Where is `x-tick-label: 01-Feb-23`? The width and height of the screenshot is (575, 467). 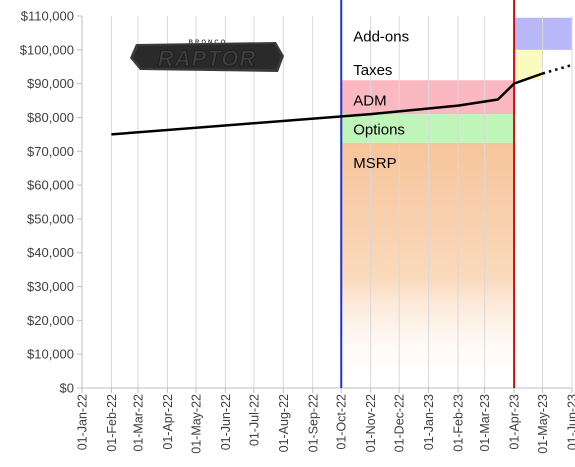
x-tick-label: 01-Feb-23 is located at coordinates (459, 423).